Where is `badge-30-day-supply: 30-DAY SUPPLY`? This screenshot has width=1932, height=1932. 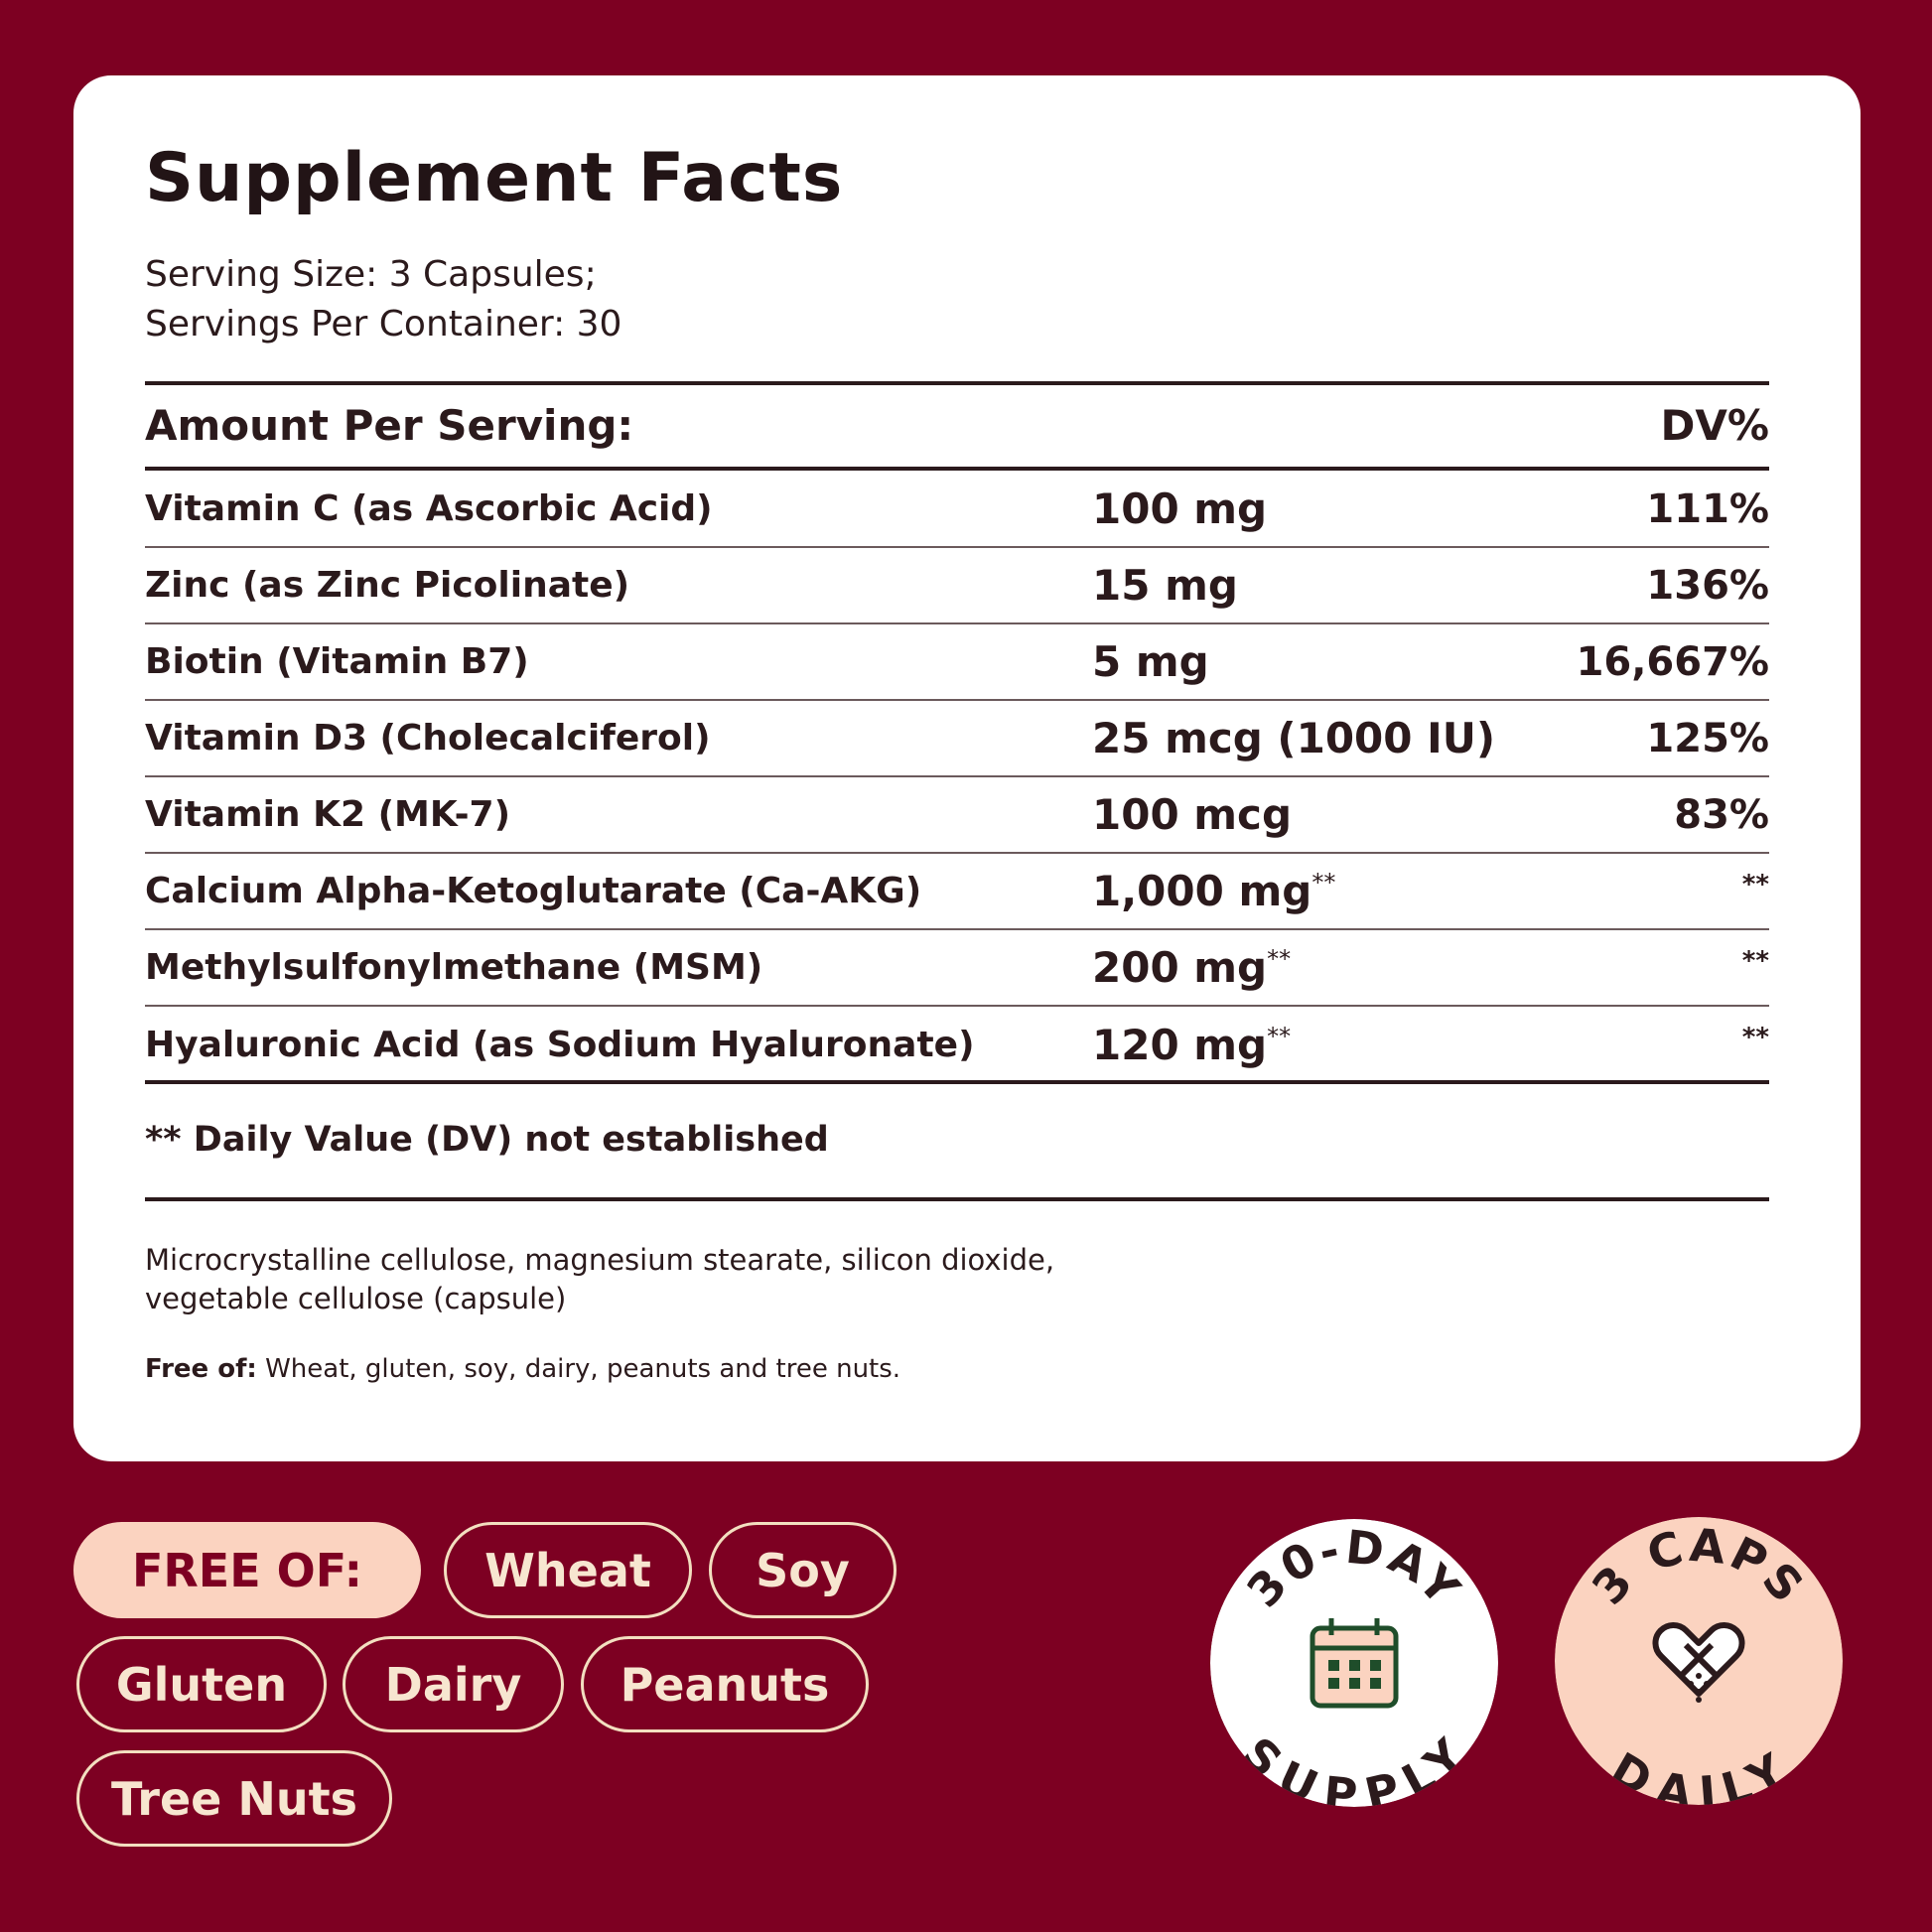
badge-30-day-supply: 30-DAY SUPPLY is located at coordinates (1354, 1663).